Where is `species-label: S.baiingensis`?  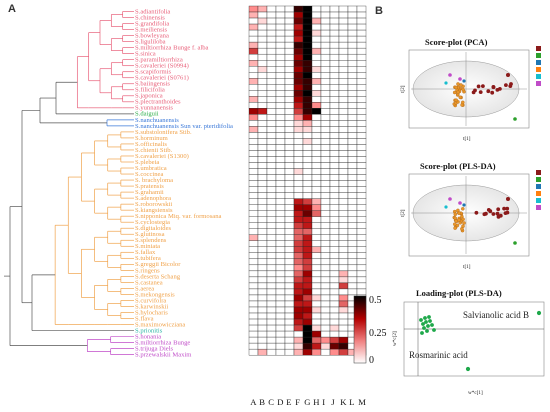
species-label: S.baiingensis is located at coordinates (152, 84).